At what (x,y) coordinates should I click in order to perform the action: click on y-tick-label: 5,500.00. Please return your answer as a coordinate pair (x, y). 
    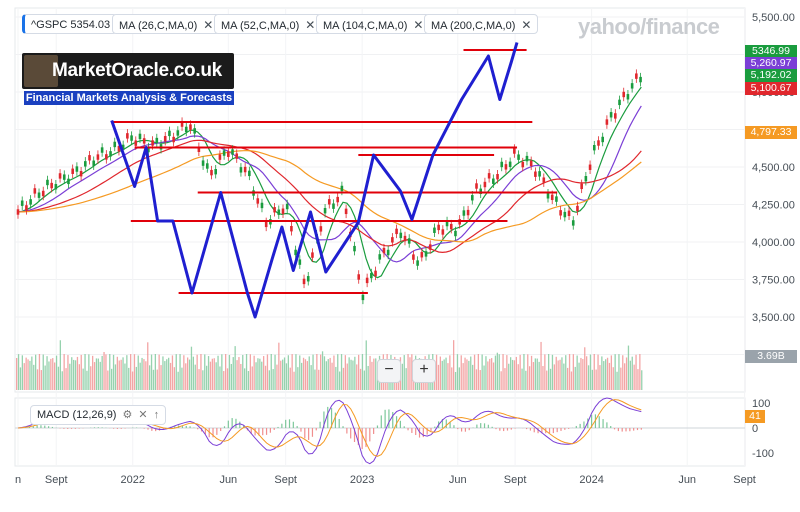
    Looking at the image, I should click on (773, 18).